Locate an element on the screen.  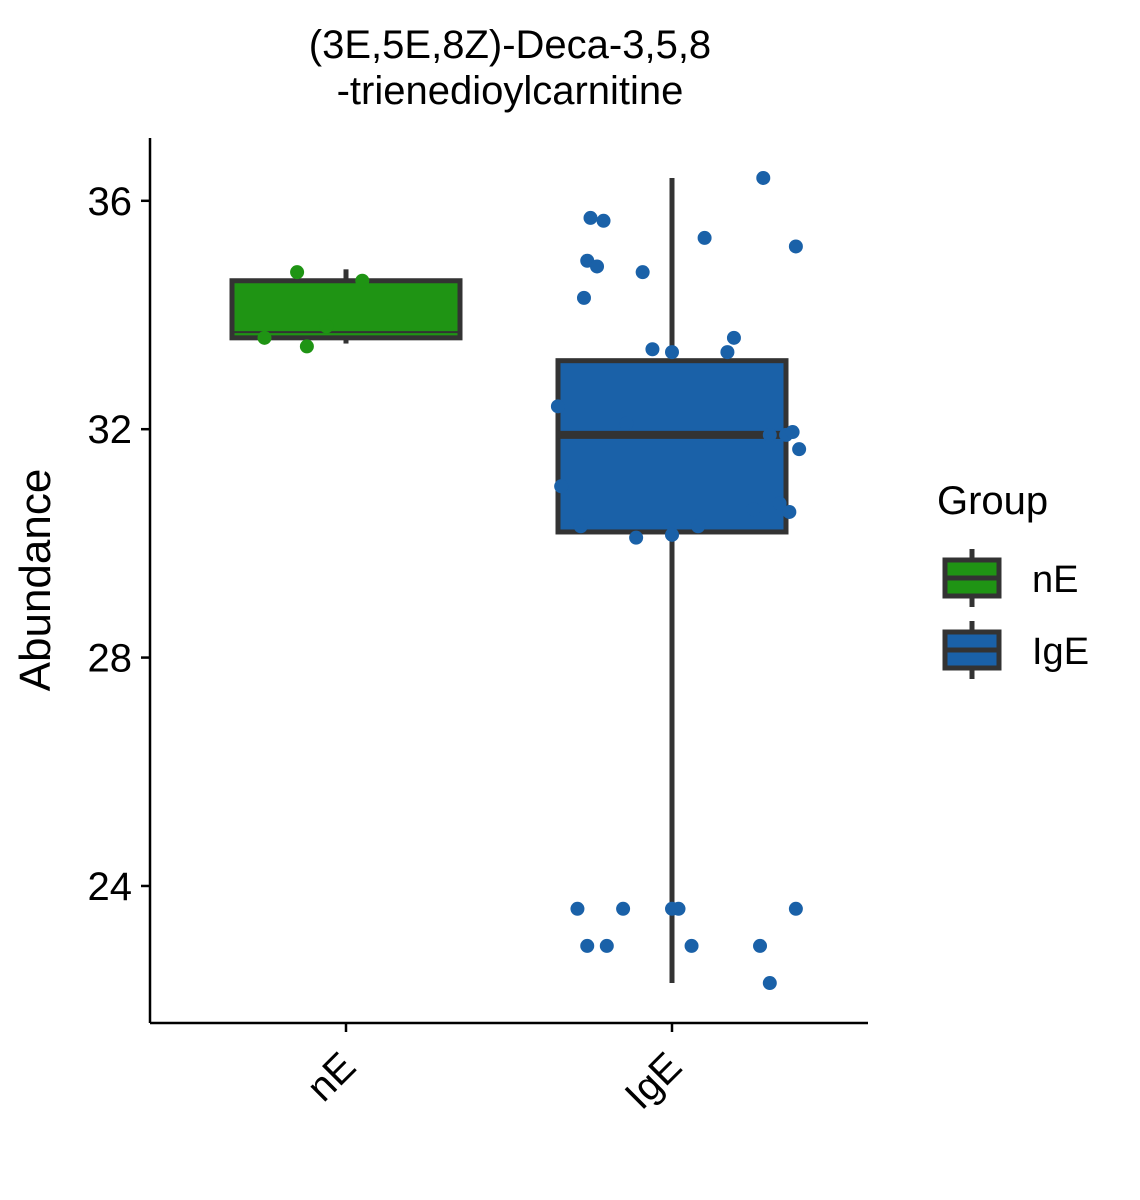
y-tick-label: 24 is located at coordinates (110, 887).